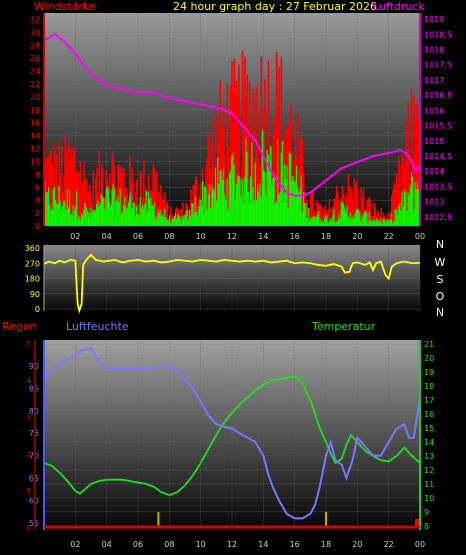 This screenshot has width=466, height=555. What do you see at coordinates (429, 470) in the screenshot?
I see `temperature-tick-label: 12` at bounding box center [429, 470].